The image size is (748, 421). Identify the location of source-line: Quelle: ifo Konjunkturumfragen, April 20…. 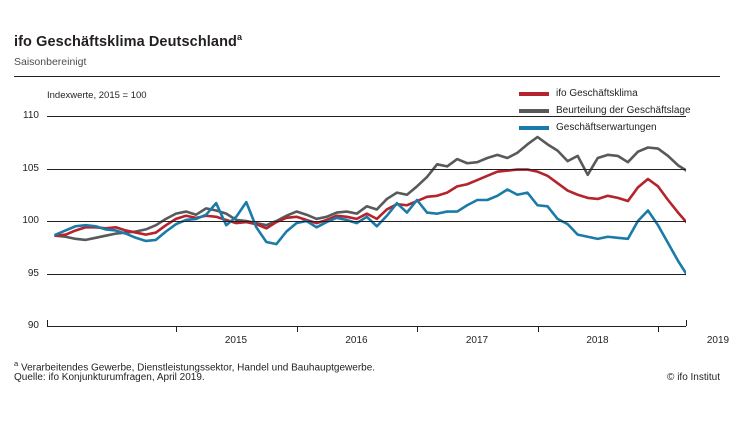
(109, 377).